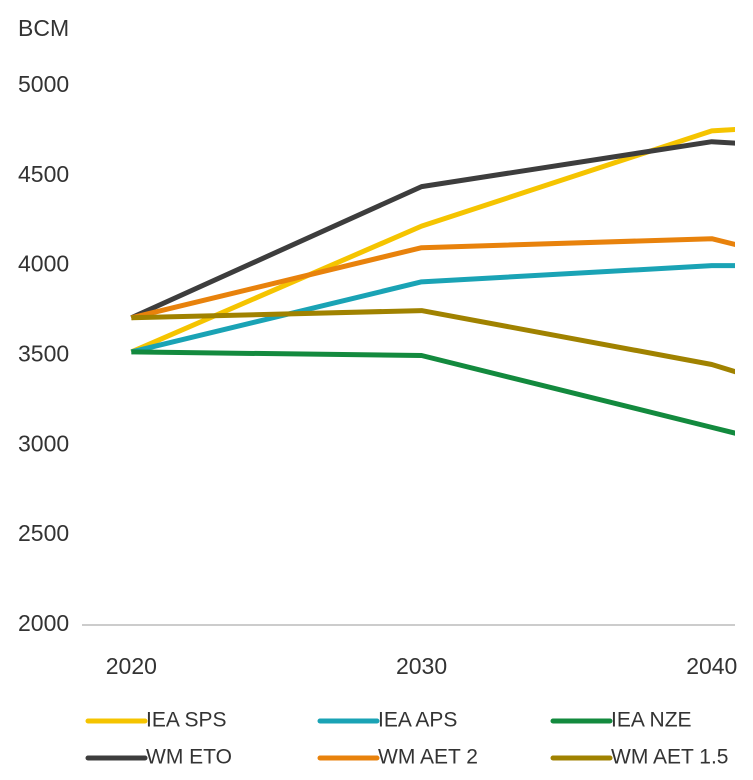 The image size is (753, 780). I want to click on y-tick-label: 5000, so click(43, 84).